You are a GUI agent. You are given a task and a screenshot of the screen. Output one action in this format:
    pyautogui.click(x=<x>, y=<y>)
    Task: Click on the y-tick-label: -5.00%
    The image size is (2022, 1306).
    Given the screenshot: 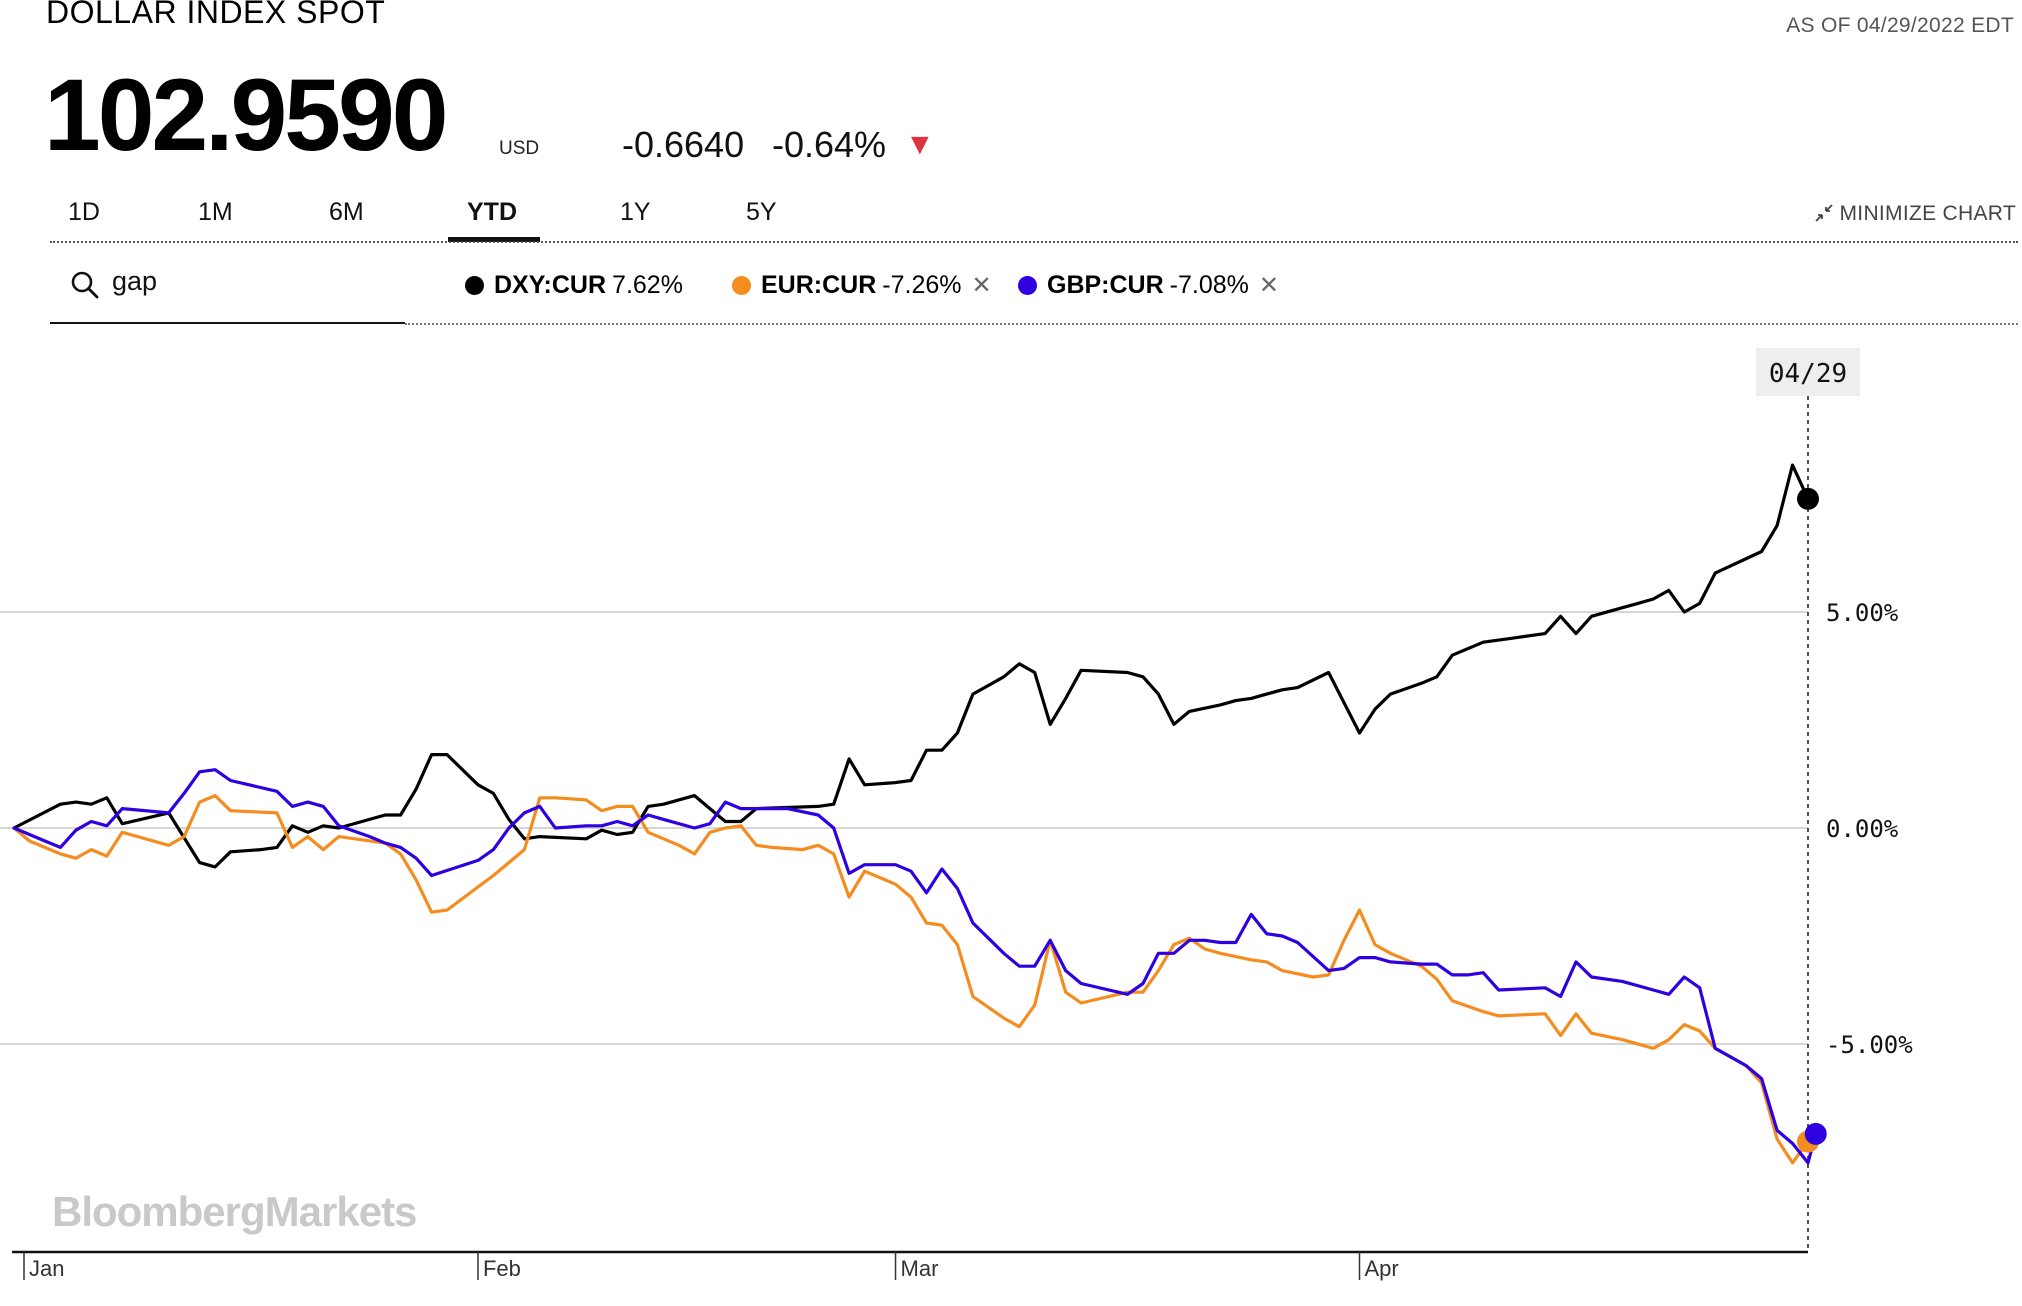 What is the action you would take?
    pyautogui.click(x=1869, y=1045)
    